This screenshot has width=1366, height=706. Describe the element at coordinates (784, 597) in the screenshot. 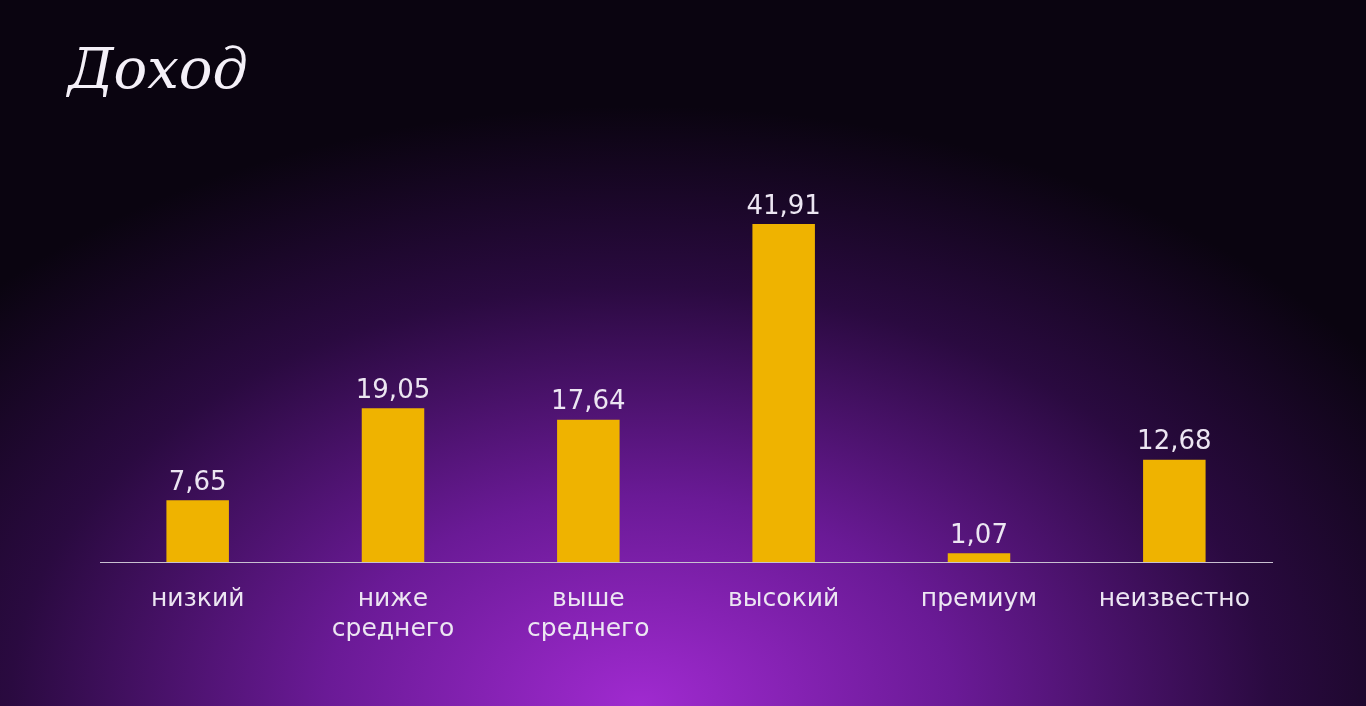

I see `x-tick-label: высокий` at that location.